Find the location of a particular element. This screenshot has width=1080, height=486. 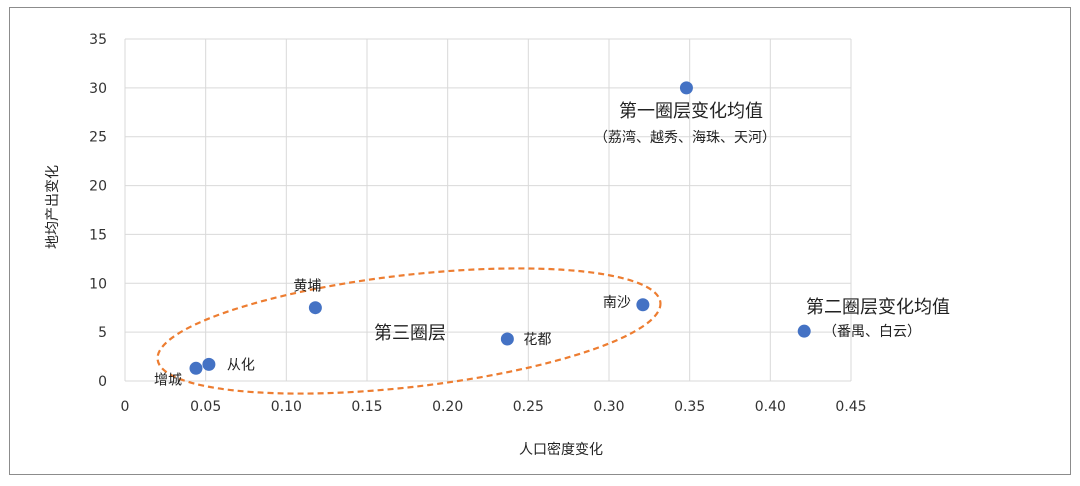

x-tick-label: 0.20 is located at coordinates (447, 407).